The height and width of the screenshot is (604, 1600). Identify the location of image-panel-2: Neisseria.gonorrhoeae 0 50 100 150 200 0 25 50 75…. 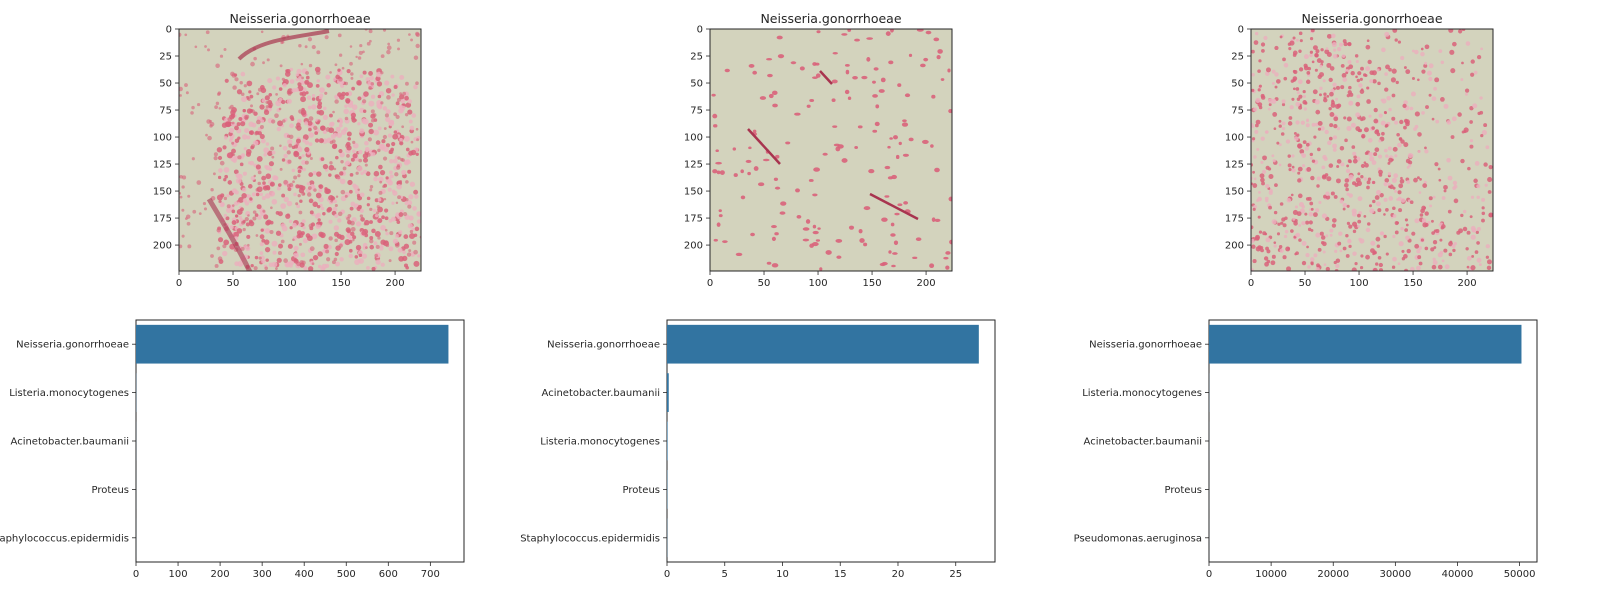
(819, 150).